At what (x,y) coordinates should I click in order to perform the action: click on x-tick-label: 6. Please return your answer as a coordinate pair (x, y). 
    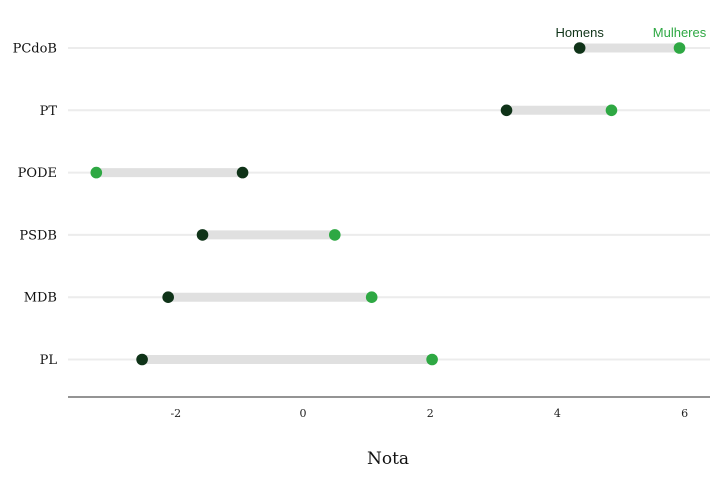
    Looking at the image, I should click on (684, 413).